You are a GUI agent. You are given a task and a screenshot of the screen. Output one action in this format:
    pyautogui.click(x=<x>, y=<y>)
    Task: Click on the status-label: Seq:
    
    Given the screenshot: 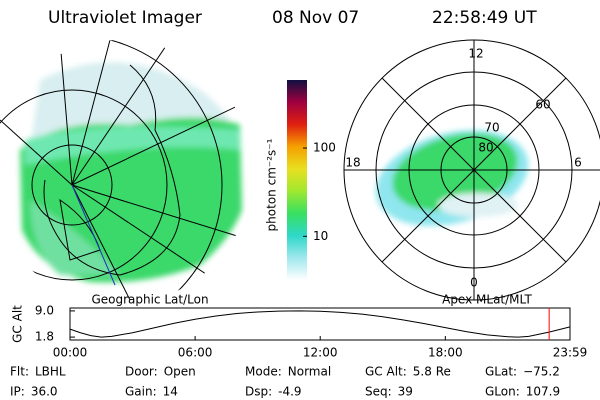 What is the action you would take?
    pyautogui.click(x=378, y=392)
    